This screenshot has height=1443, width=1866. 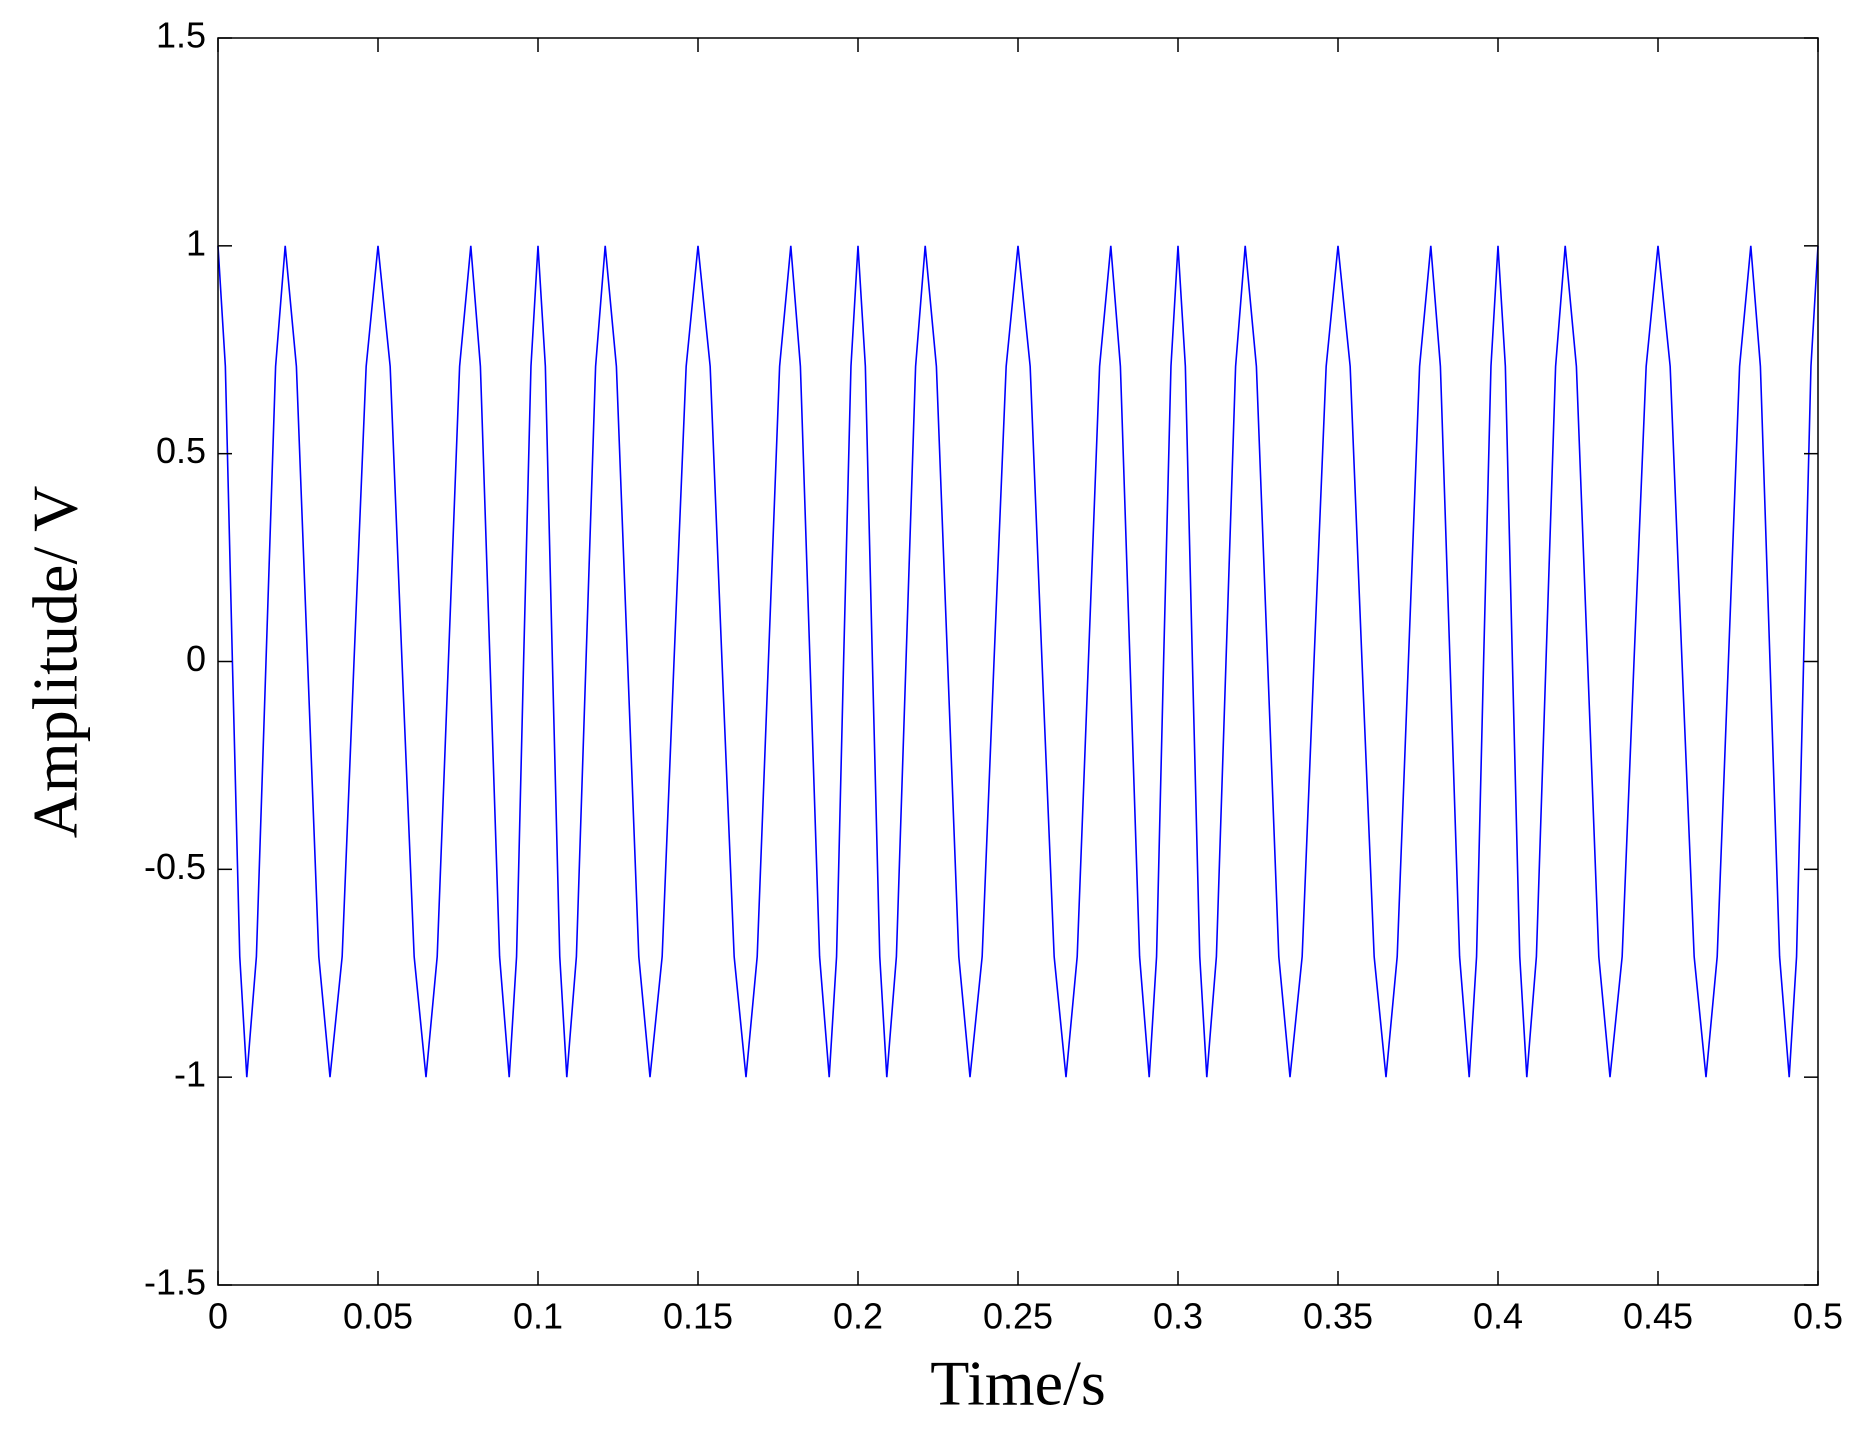 I want to click on x-tick-label: 0.45, so click(x=1658, y=1316).